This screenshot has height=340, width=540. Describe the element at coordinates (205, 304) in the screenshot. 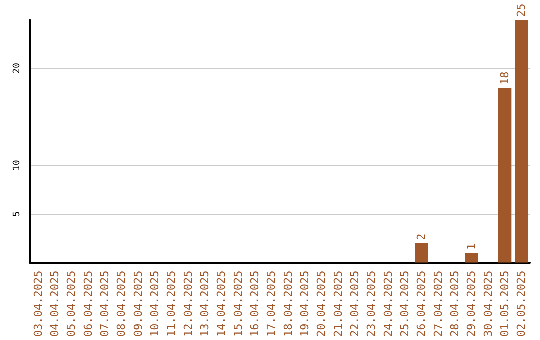

I see `x-tick-label: 13.04.2025` at that location.